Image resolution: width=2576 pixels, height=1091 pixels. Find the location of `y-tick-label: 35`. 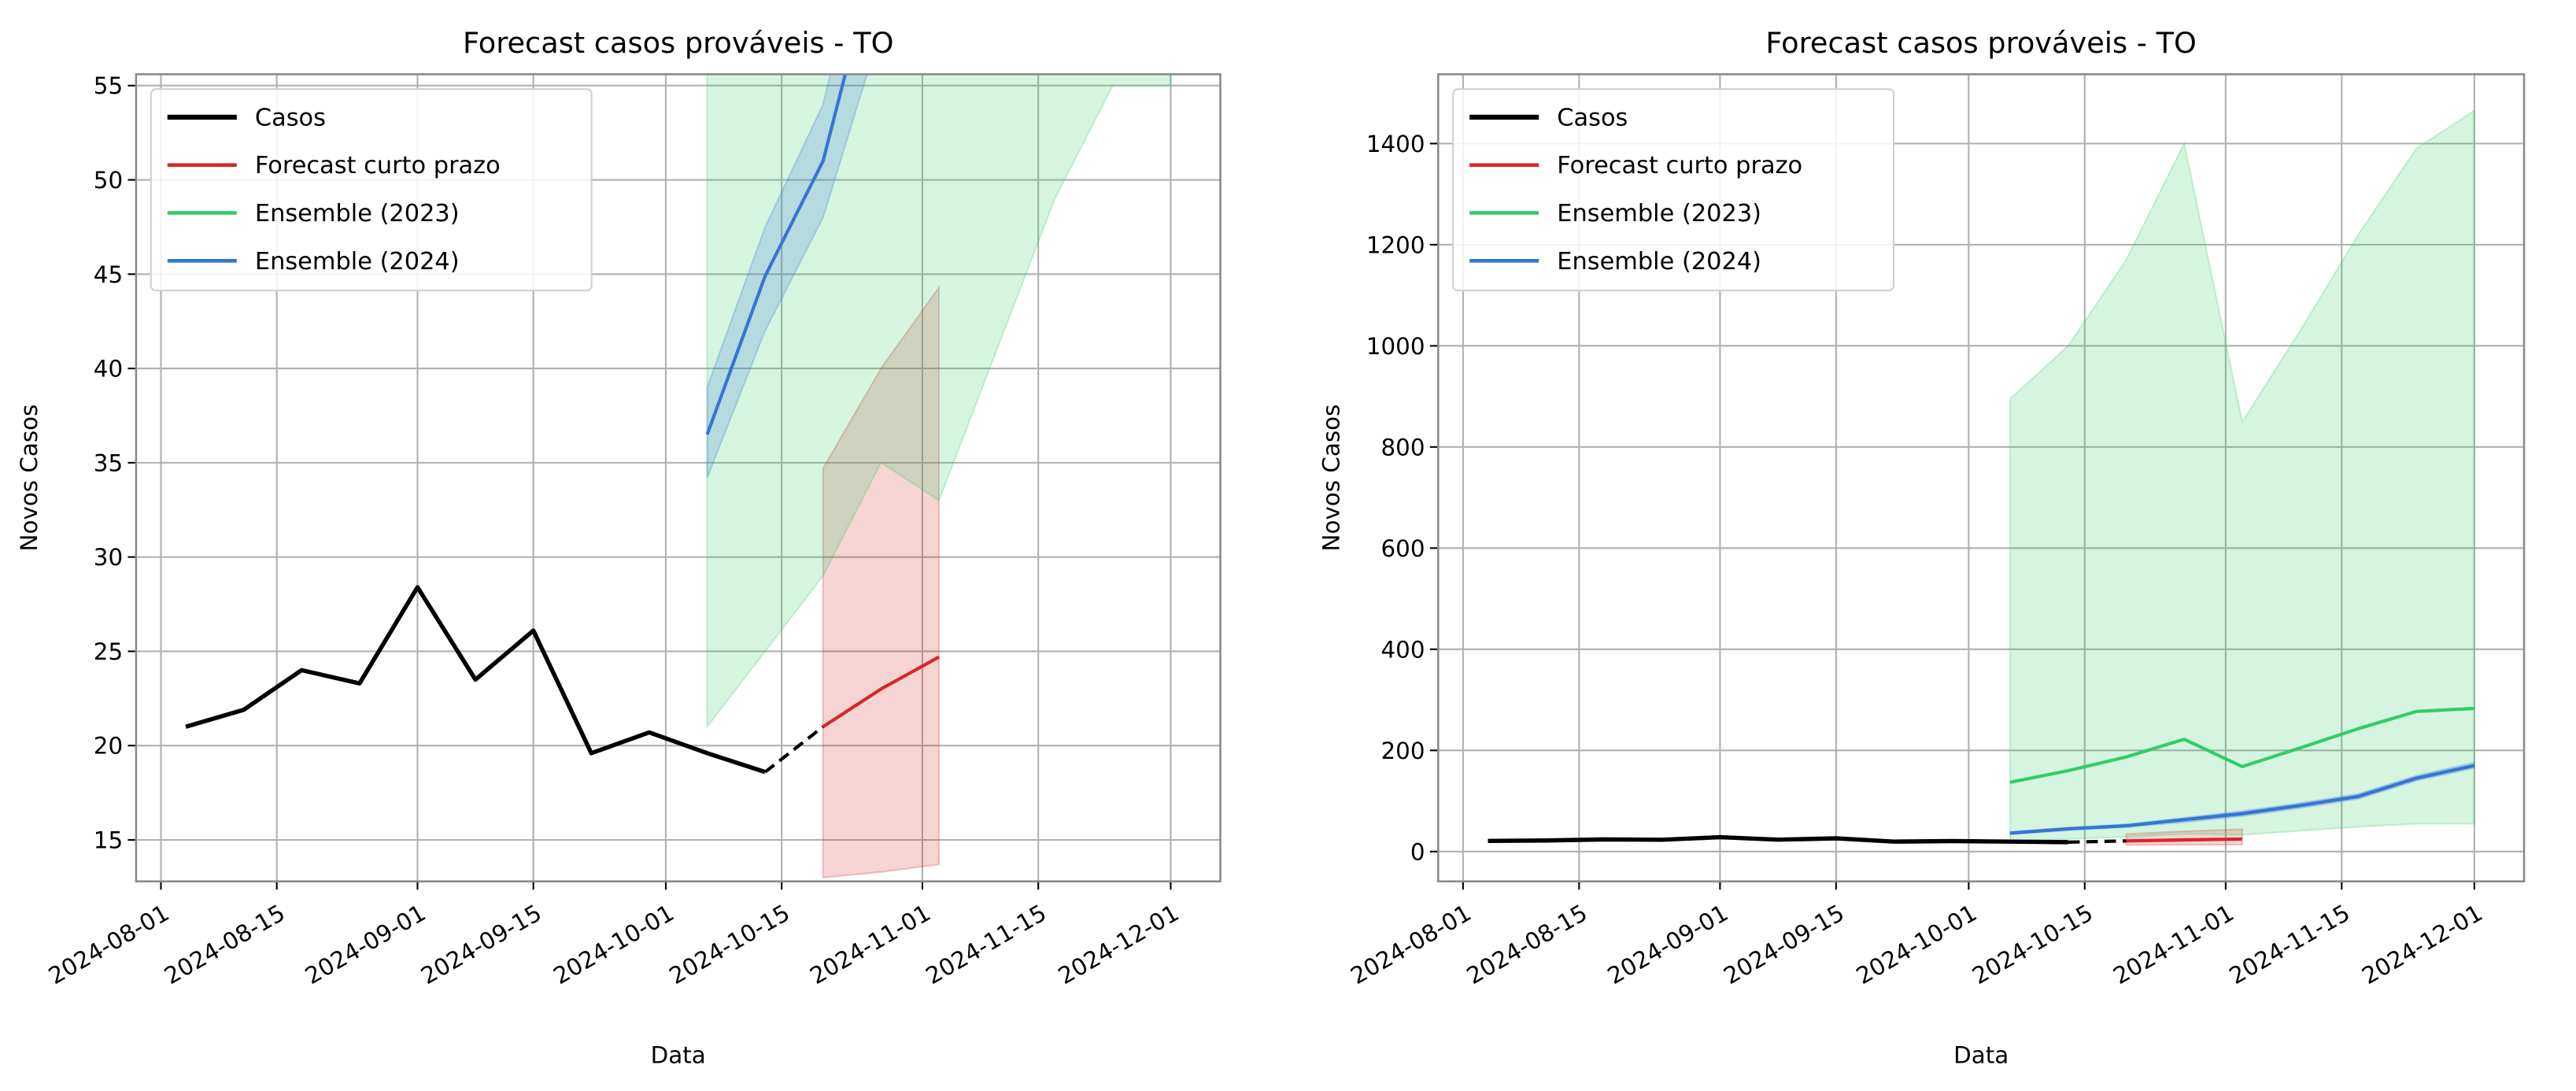

y-tick-label: 35 is located at coordinates (108, 462).